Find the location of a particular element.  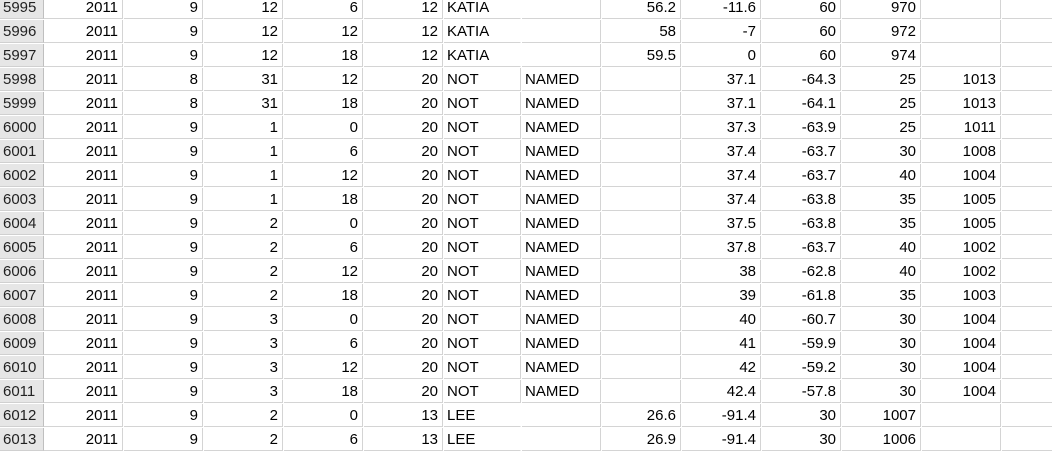

table-cell: 1011 is located at coordinates (961, 127).